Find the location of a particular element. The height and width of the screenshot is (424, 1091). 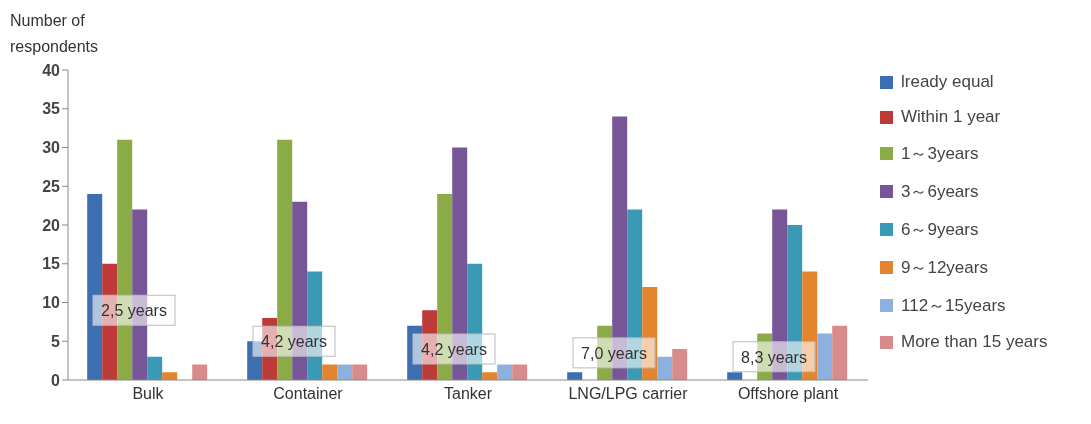

legend-label: 1～3years is located at coordinates (940, 154).